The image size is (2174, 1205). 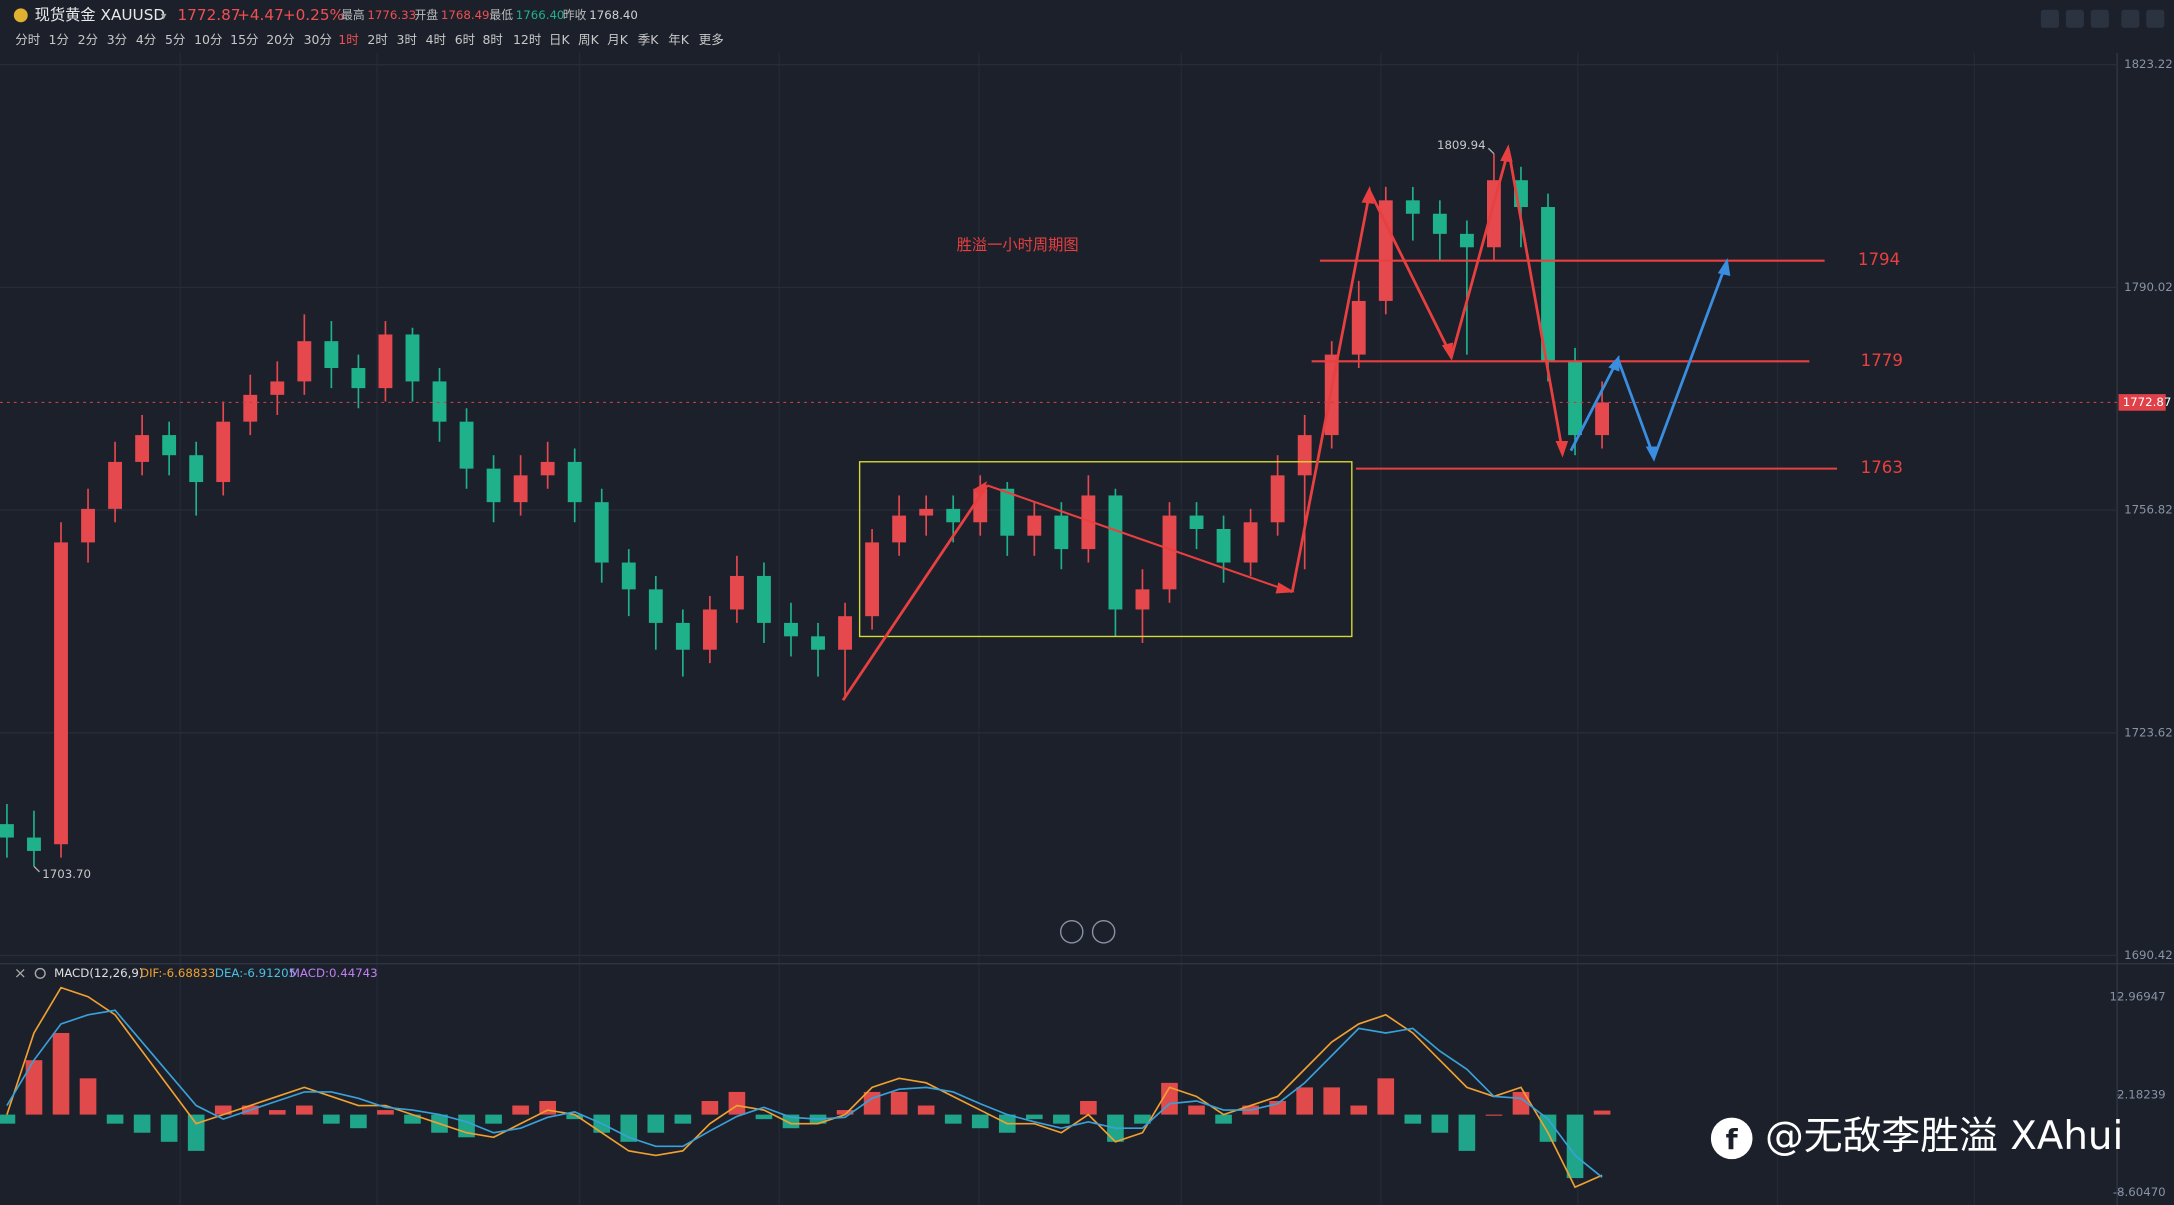 What do you see at coordinates (501, 15) in the screenshot?
I see `stat-label: 最低` at bounding box center [501, 15].